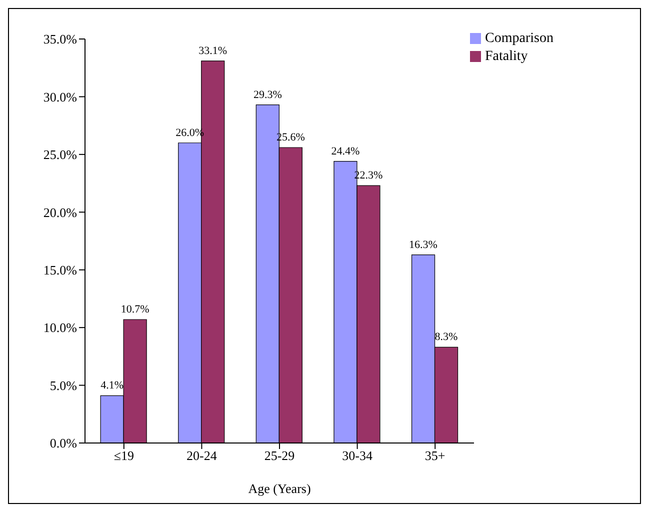  I want to click on y-tick-label: 30.0%, so click(60, 96).